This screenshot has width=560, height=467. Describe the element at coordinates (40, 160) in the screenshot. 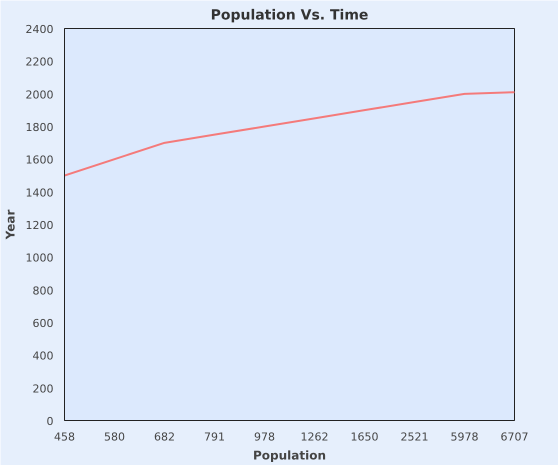

I see `y-tick-label: 1600` at that location.